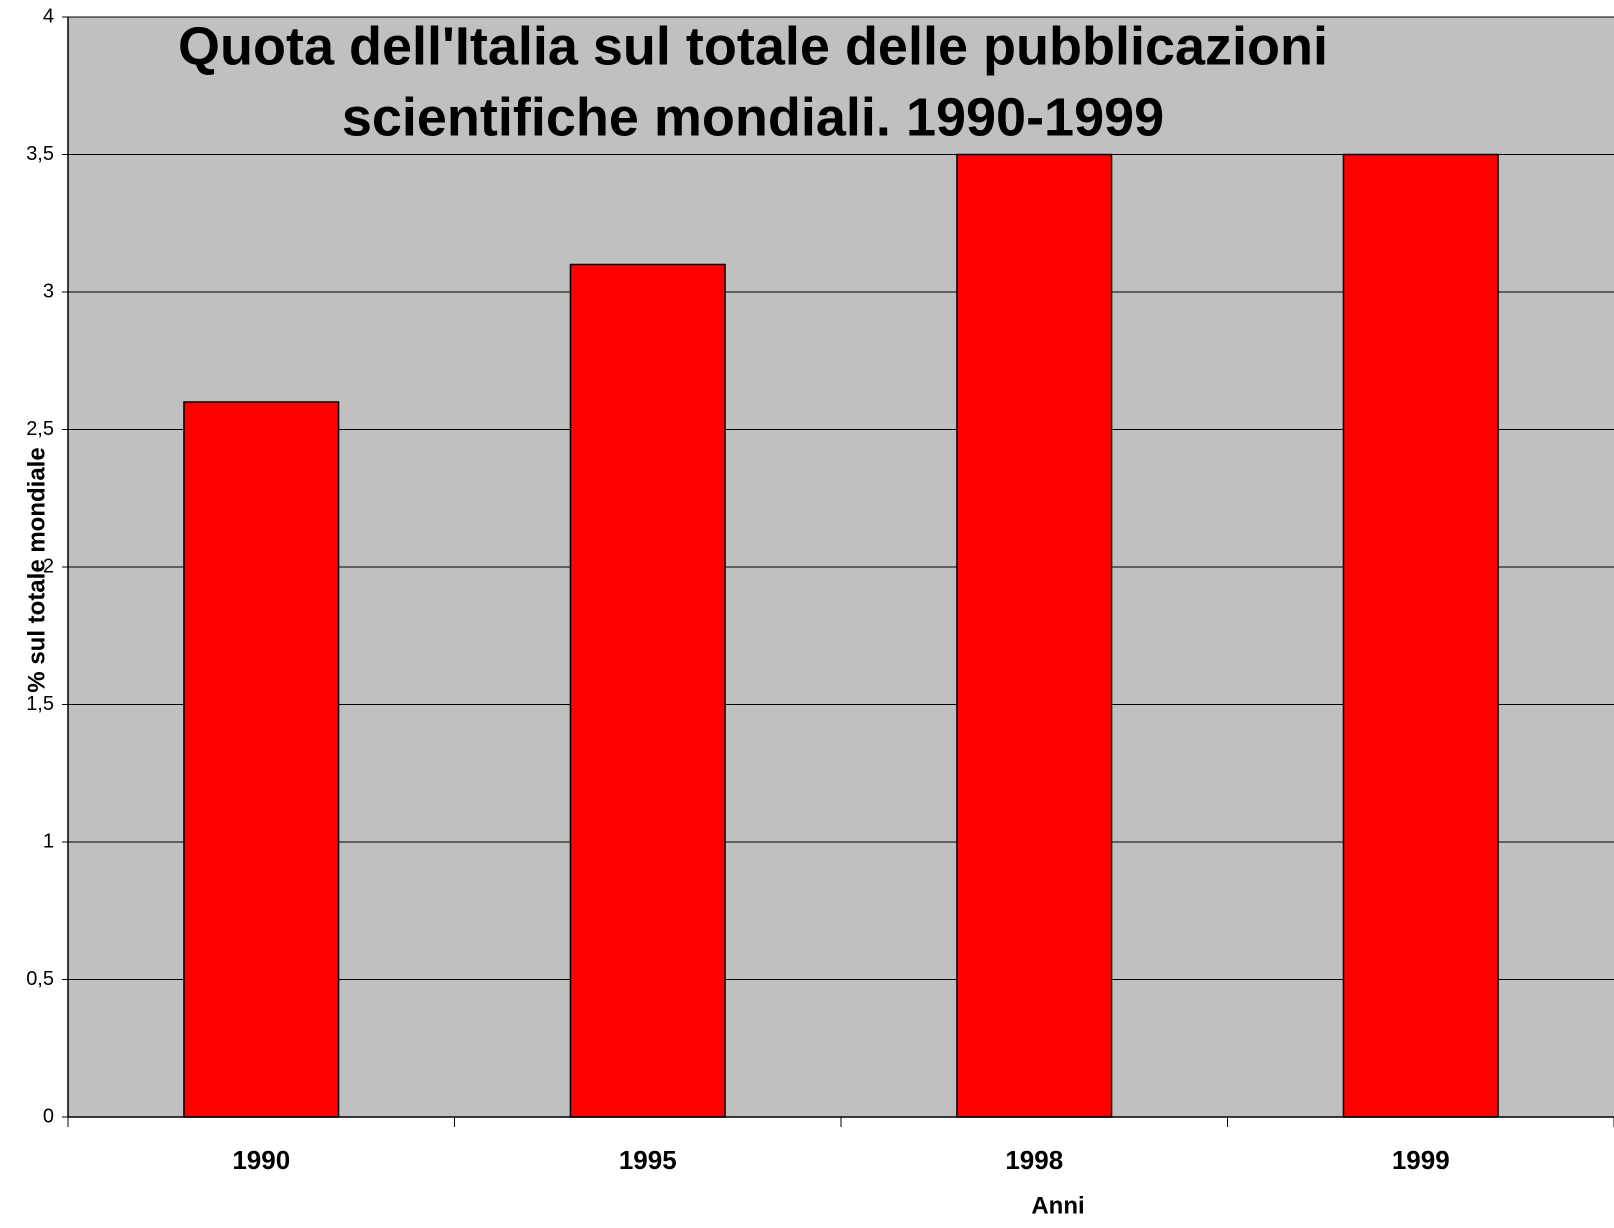  What do you see at coordinates (48, 291) in the screenshot?
I see `y-tick-label: 3` at bounding box center [48, 291].